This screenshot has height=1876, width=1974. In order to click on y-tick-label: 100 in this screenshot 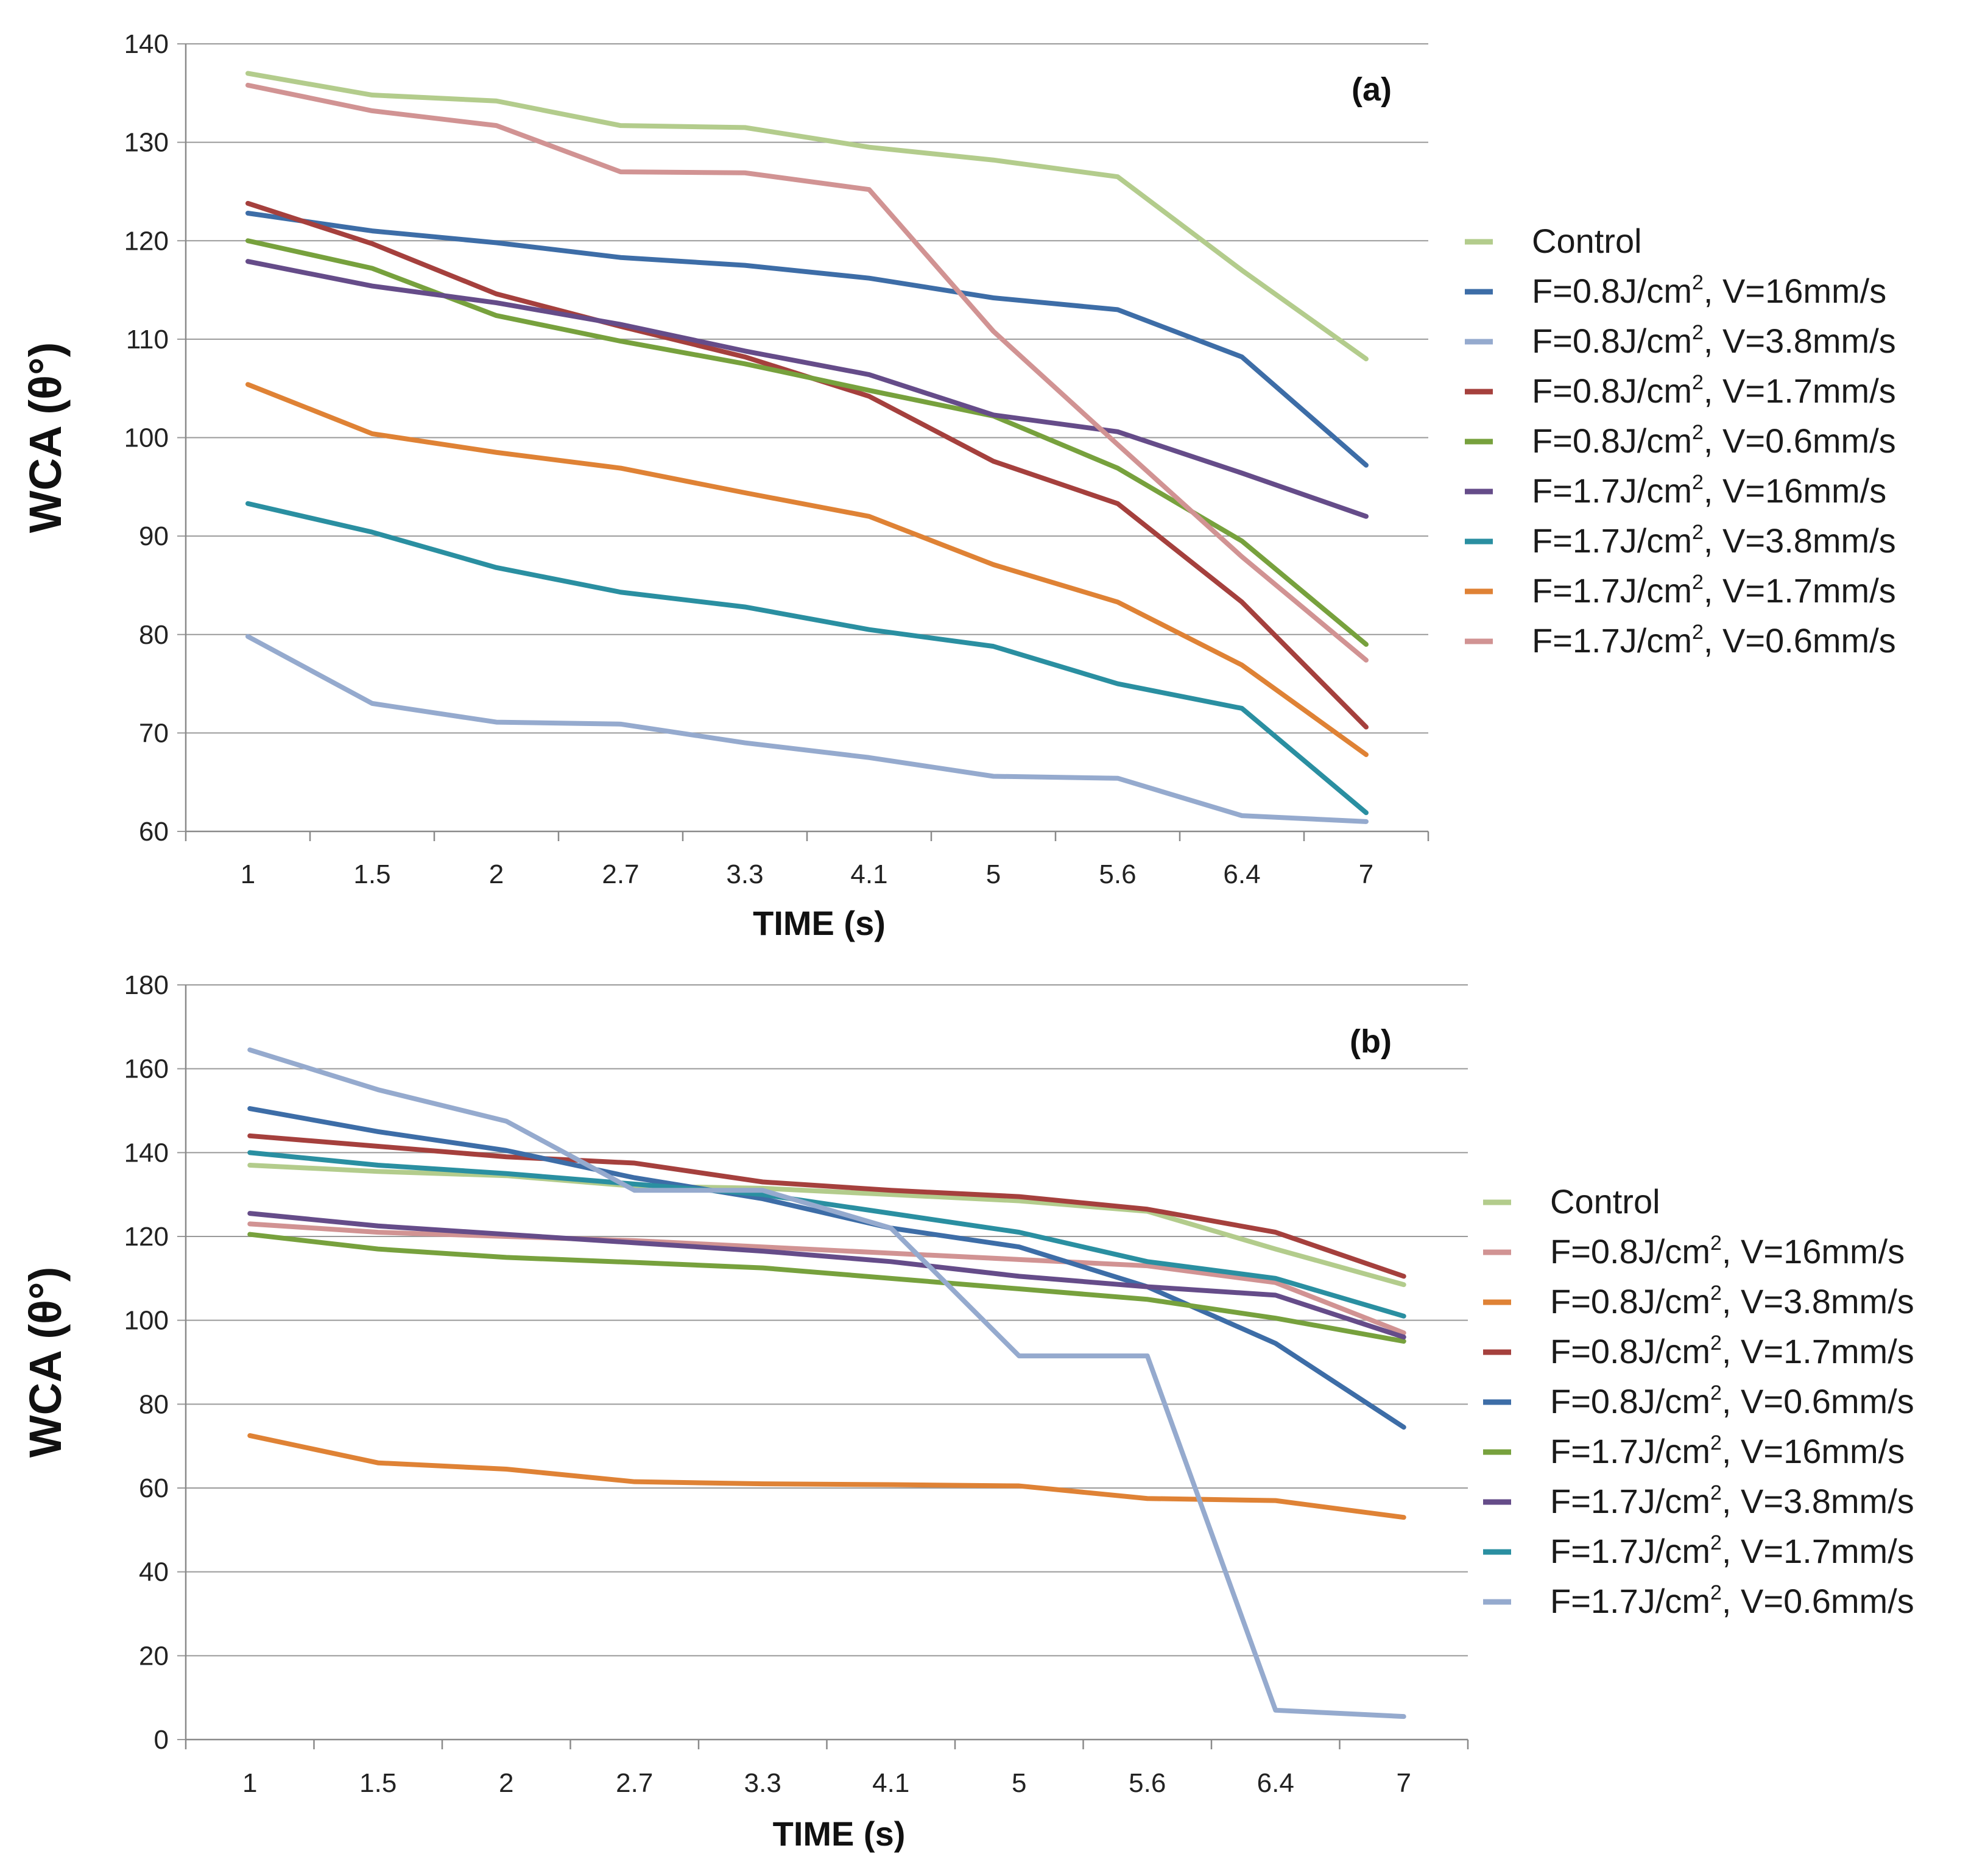, I will do `click(146, 1321)`.